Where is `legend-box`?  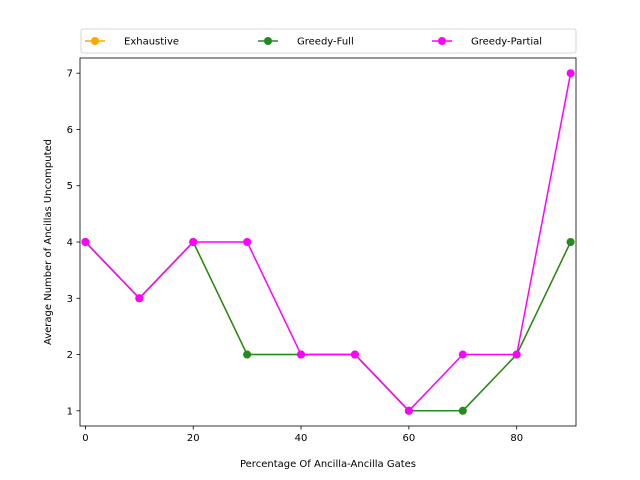 legend-box is located at coordinates (328, 41).